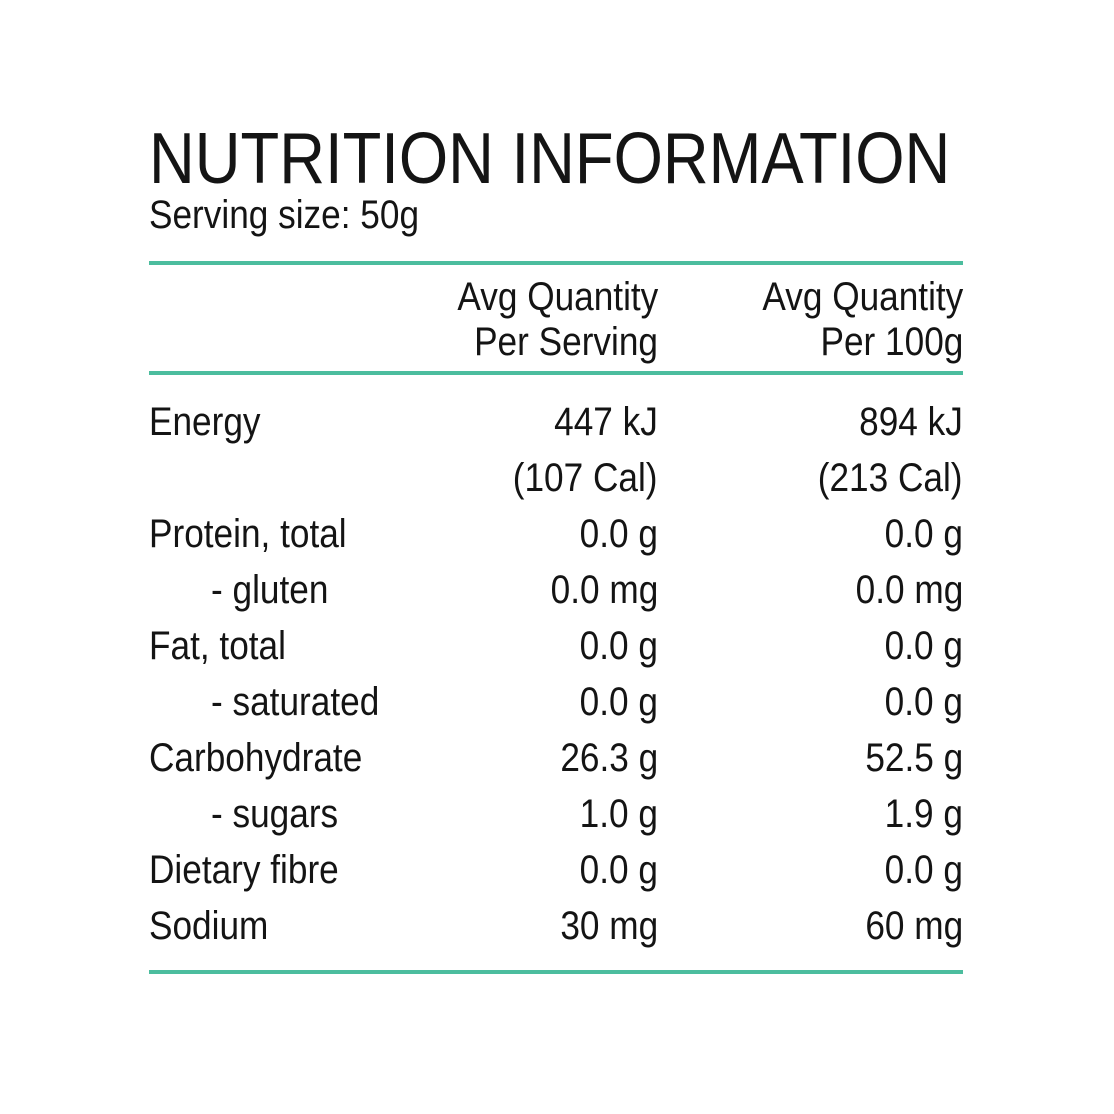 The width and height of the screenshot is (1114, 1114). I want to click on row-label-text: - sugars, so click(275, 814).